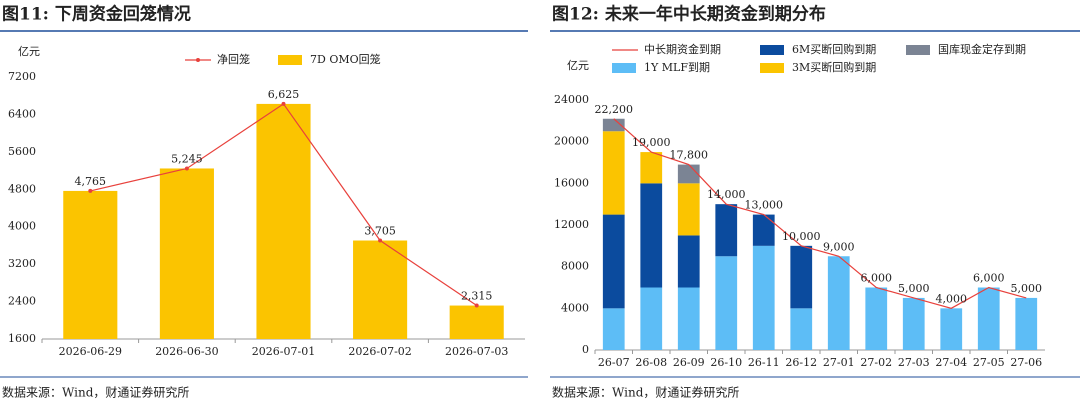  What do you see at coordinates (726, 362) in the screenshot?
I see `x-tick-label: 26-10` at bounding box center [726, 362].